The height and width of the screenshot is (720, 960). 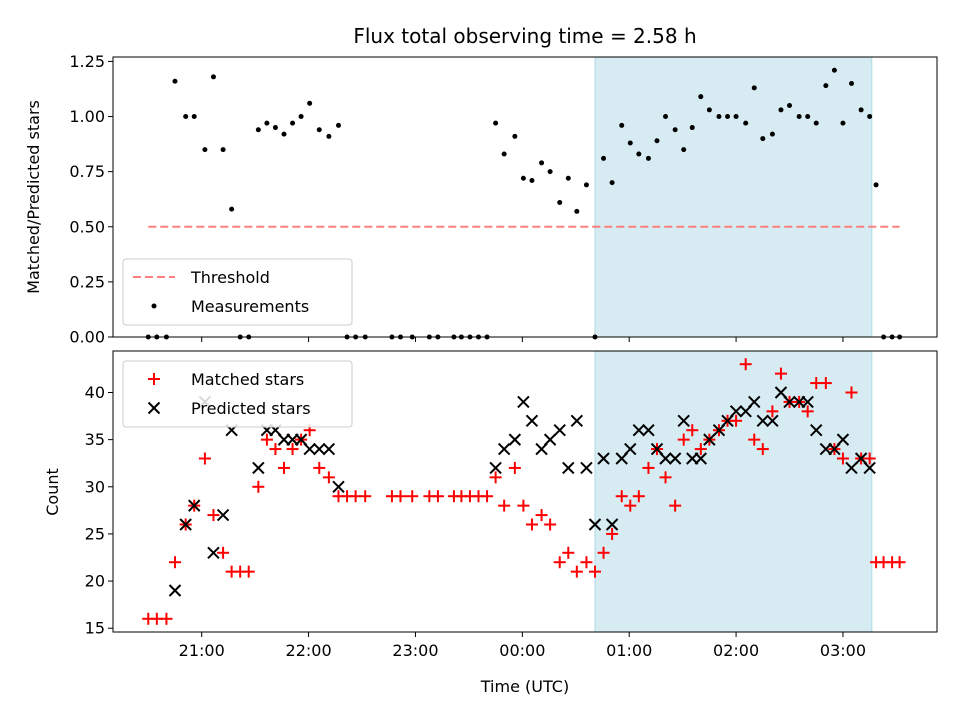 I want to click on bottom-ytick-label: 40, so click(x=95, y=392).